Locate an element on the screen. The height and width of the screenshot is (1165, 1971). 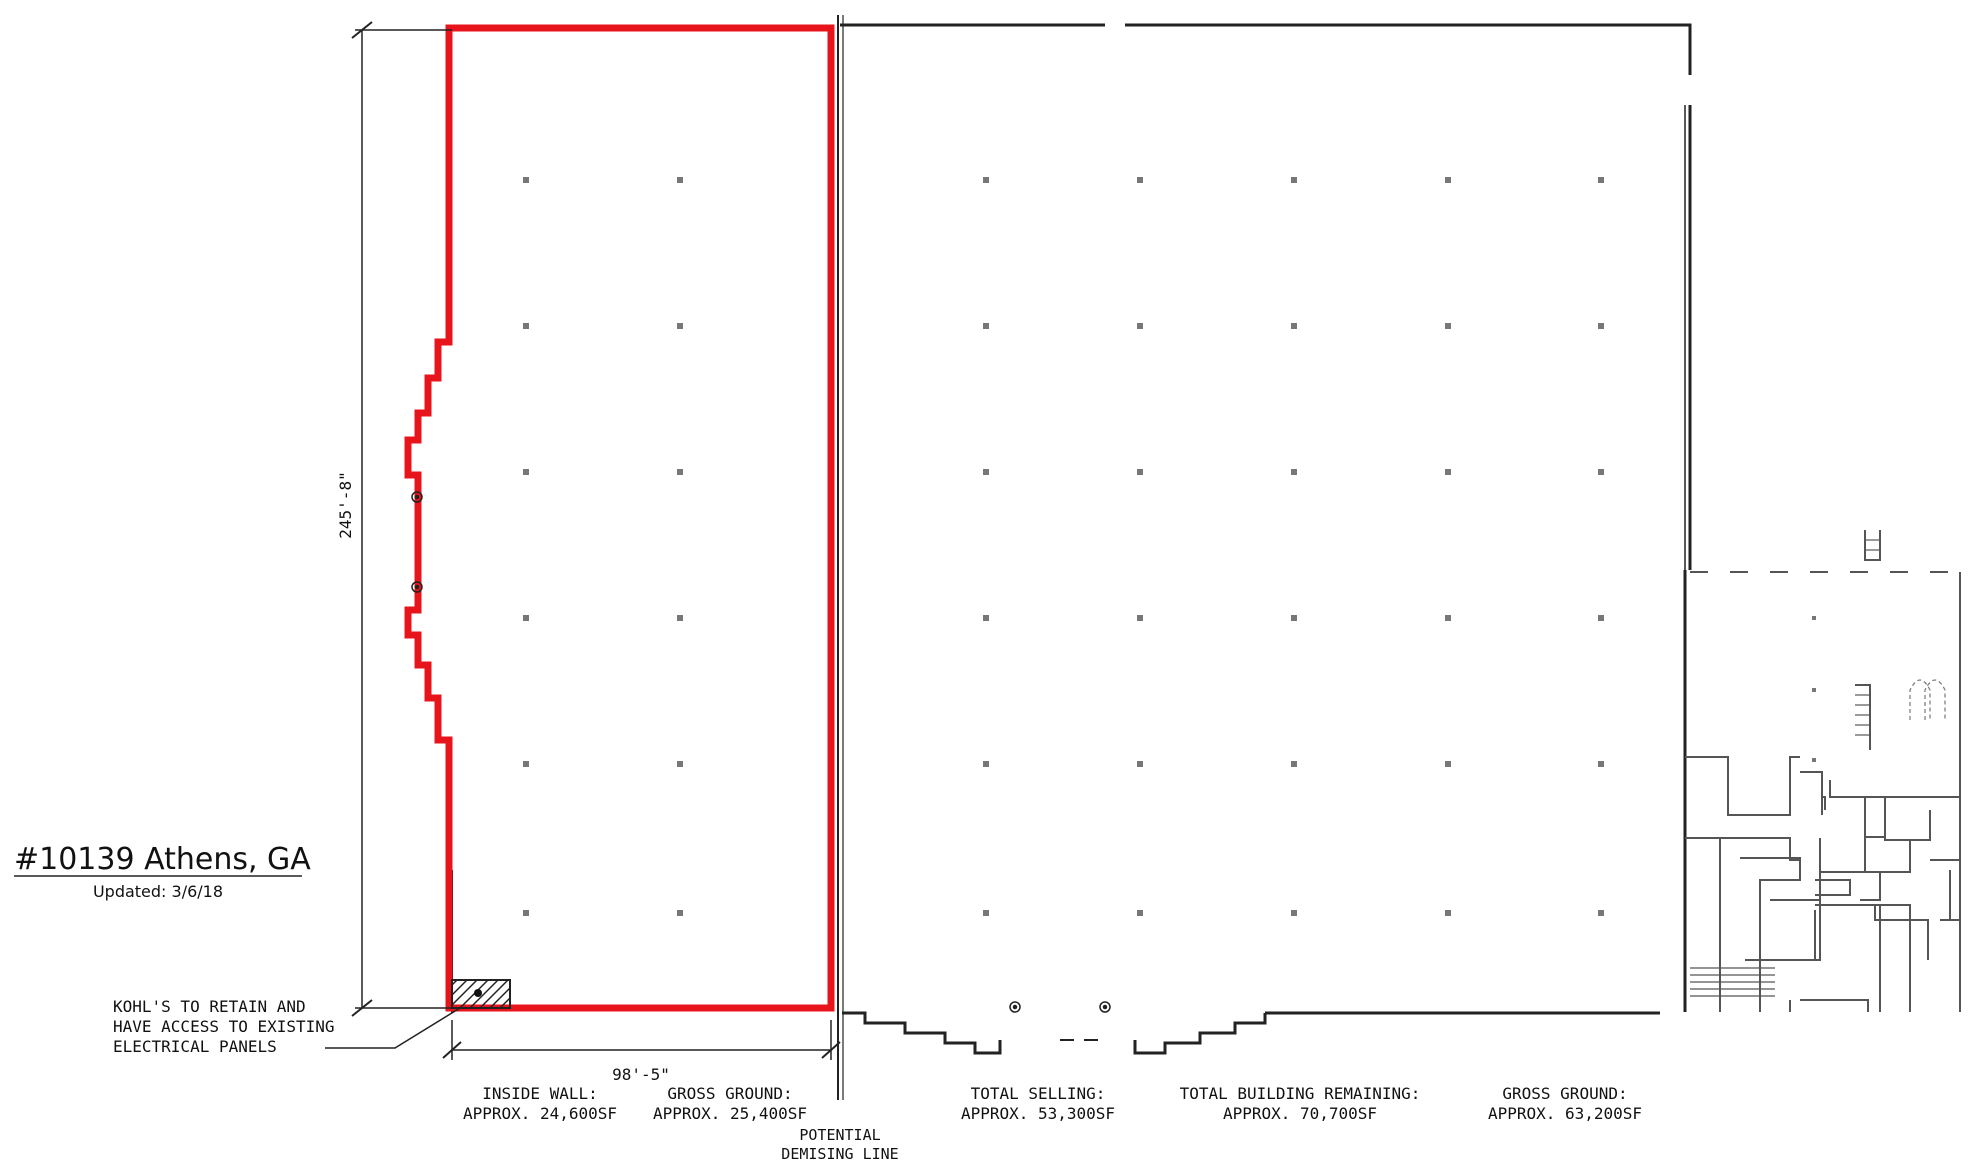
note-leader-line is located at coordinates (393, 1028).